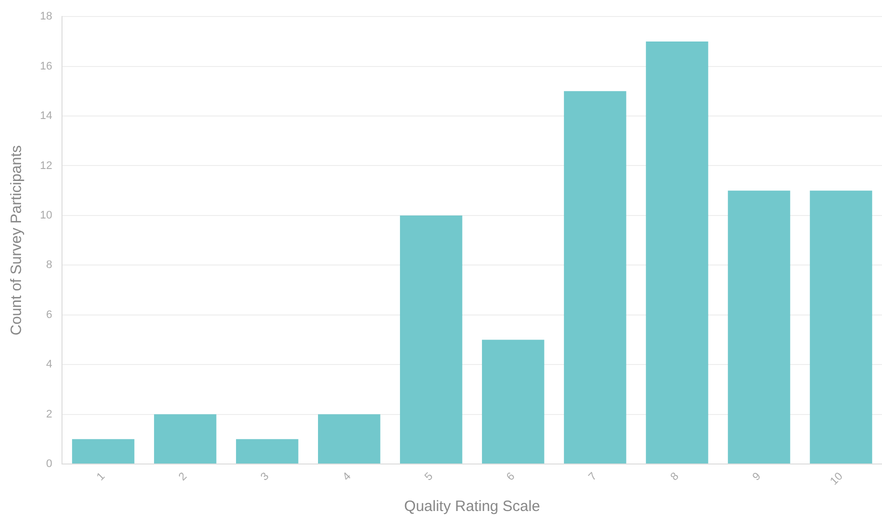 Image resolution: width=882 pixels, height=522 pixels. Describe the element at coordinates (46, 16) in the screenshot. I see `y-tick-label: 18` at that location.